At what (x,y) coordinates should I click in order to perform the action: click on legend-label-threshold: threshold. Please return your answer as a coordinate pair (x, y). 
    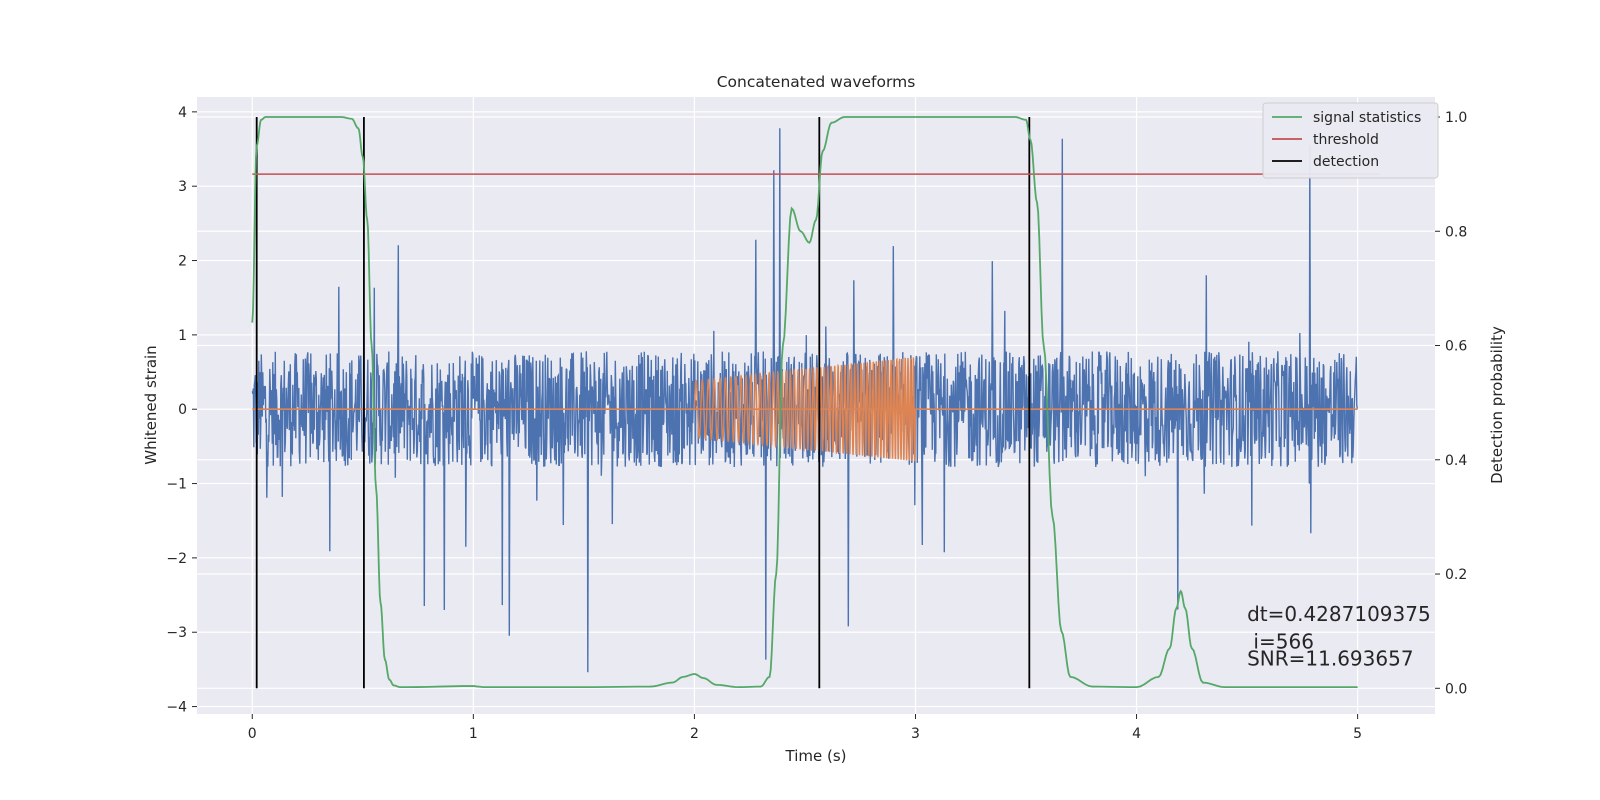
    Looking at the image, I should click on (1346, 140).